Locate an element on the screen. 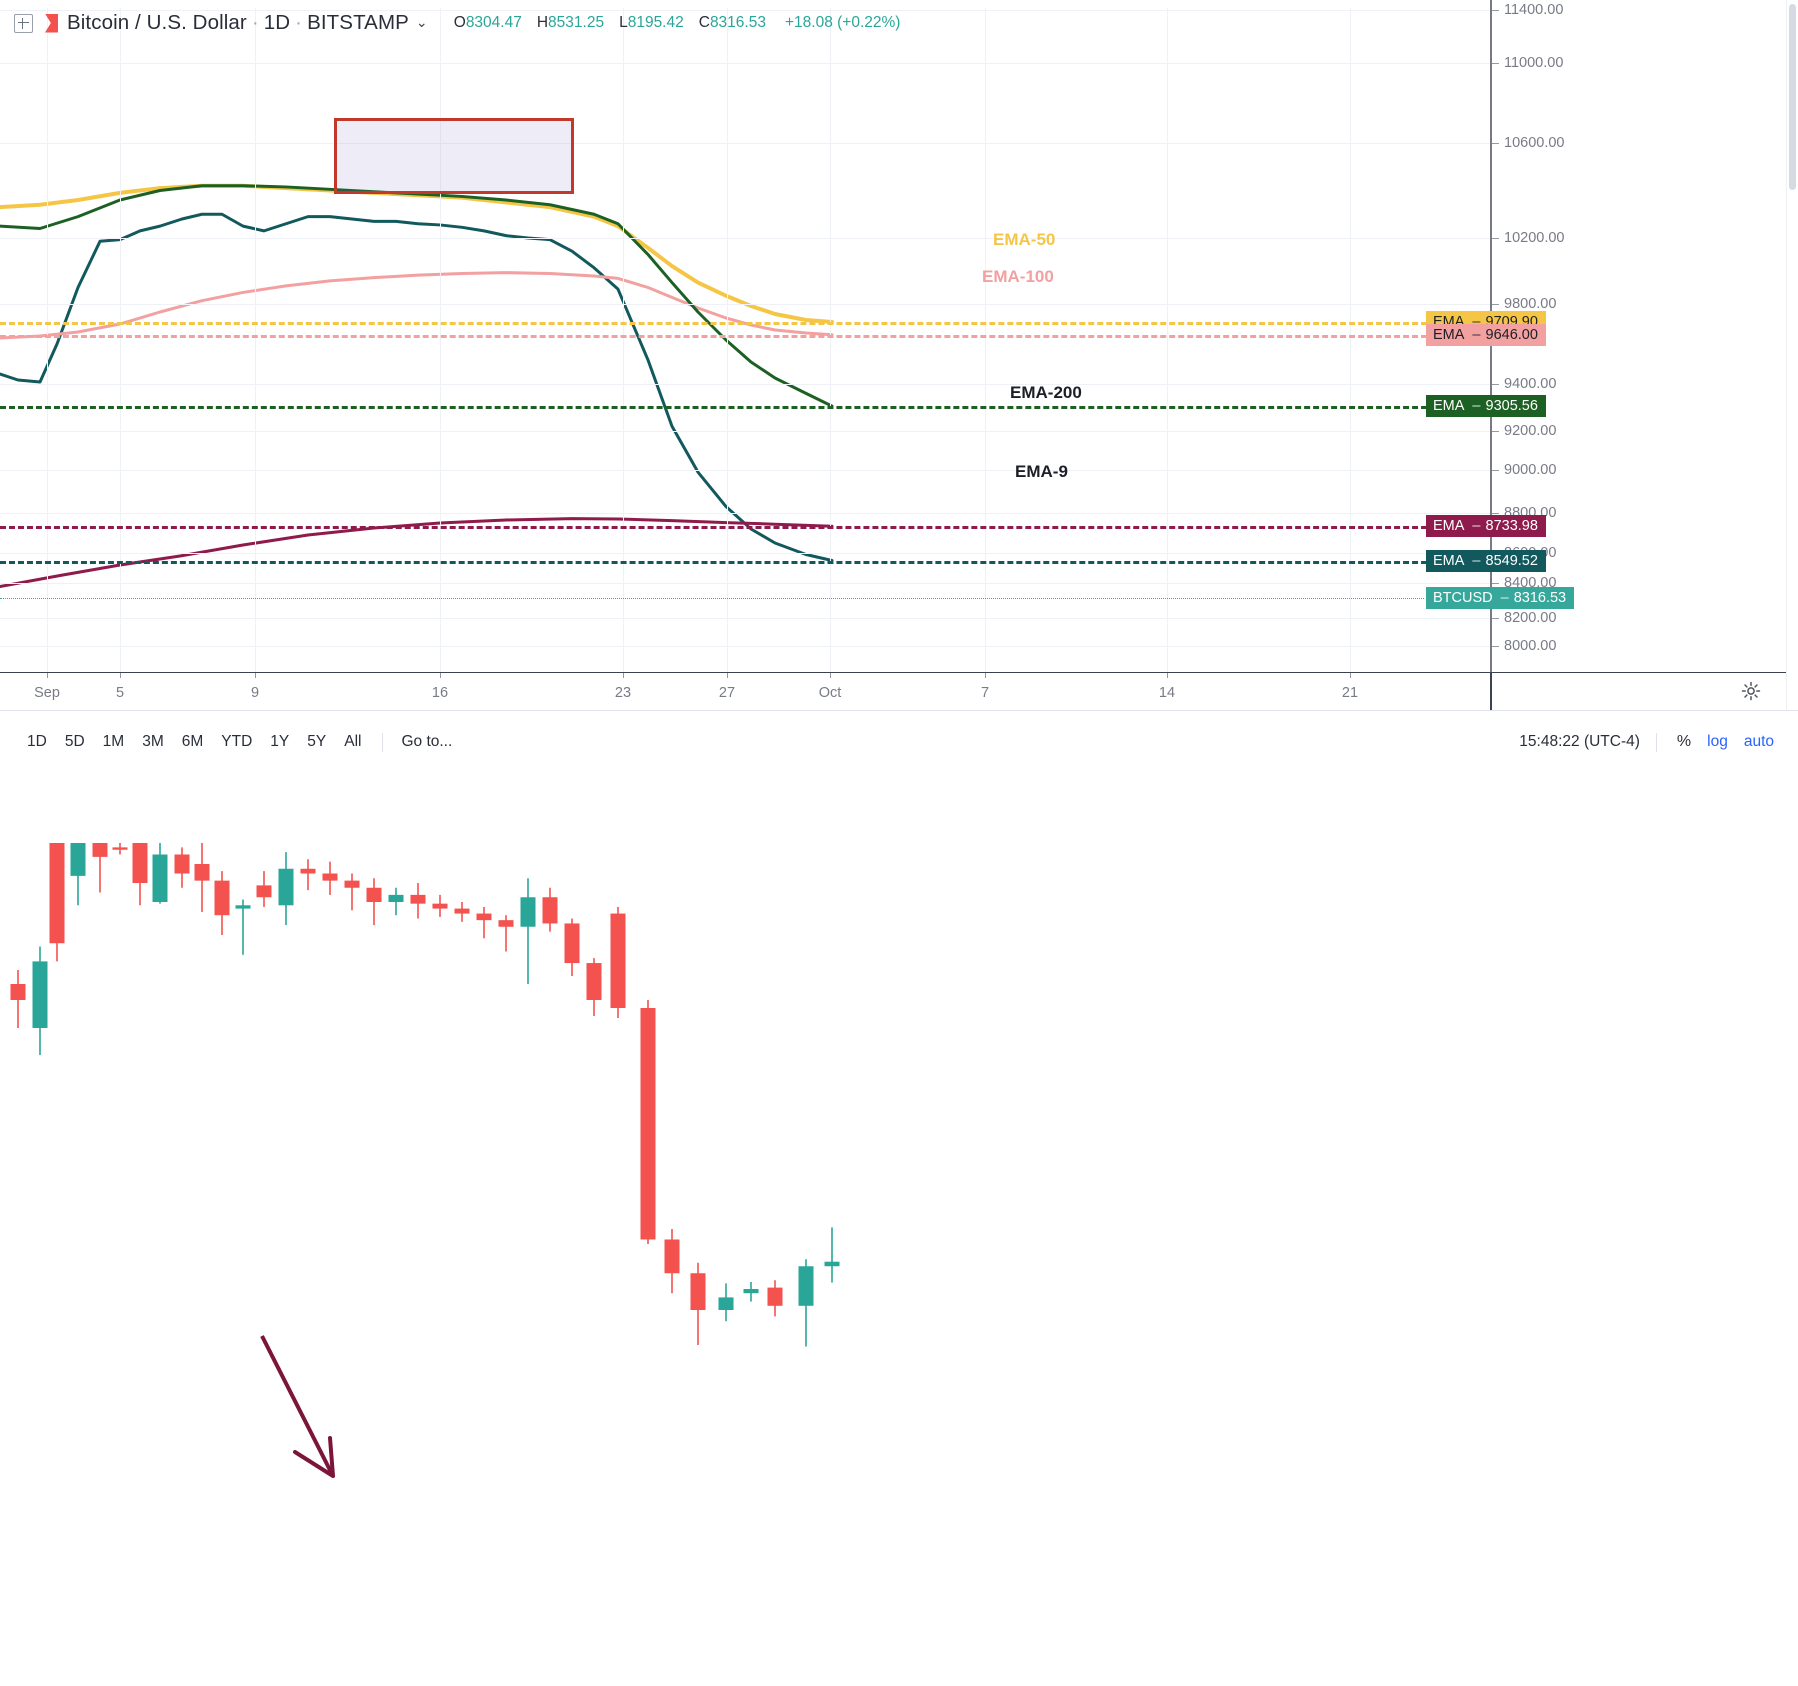  time-tick-label: 9 is located at coordinates (255, 693).